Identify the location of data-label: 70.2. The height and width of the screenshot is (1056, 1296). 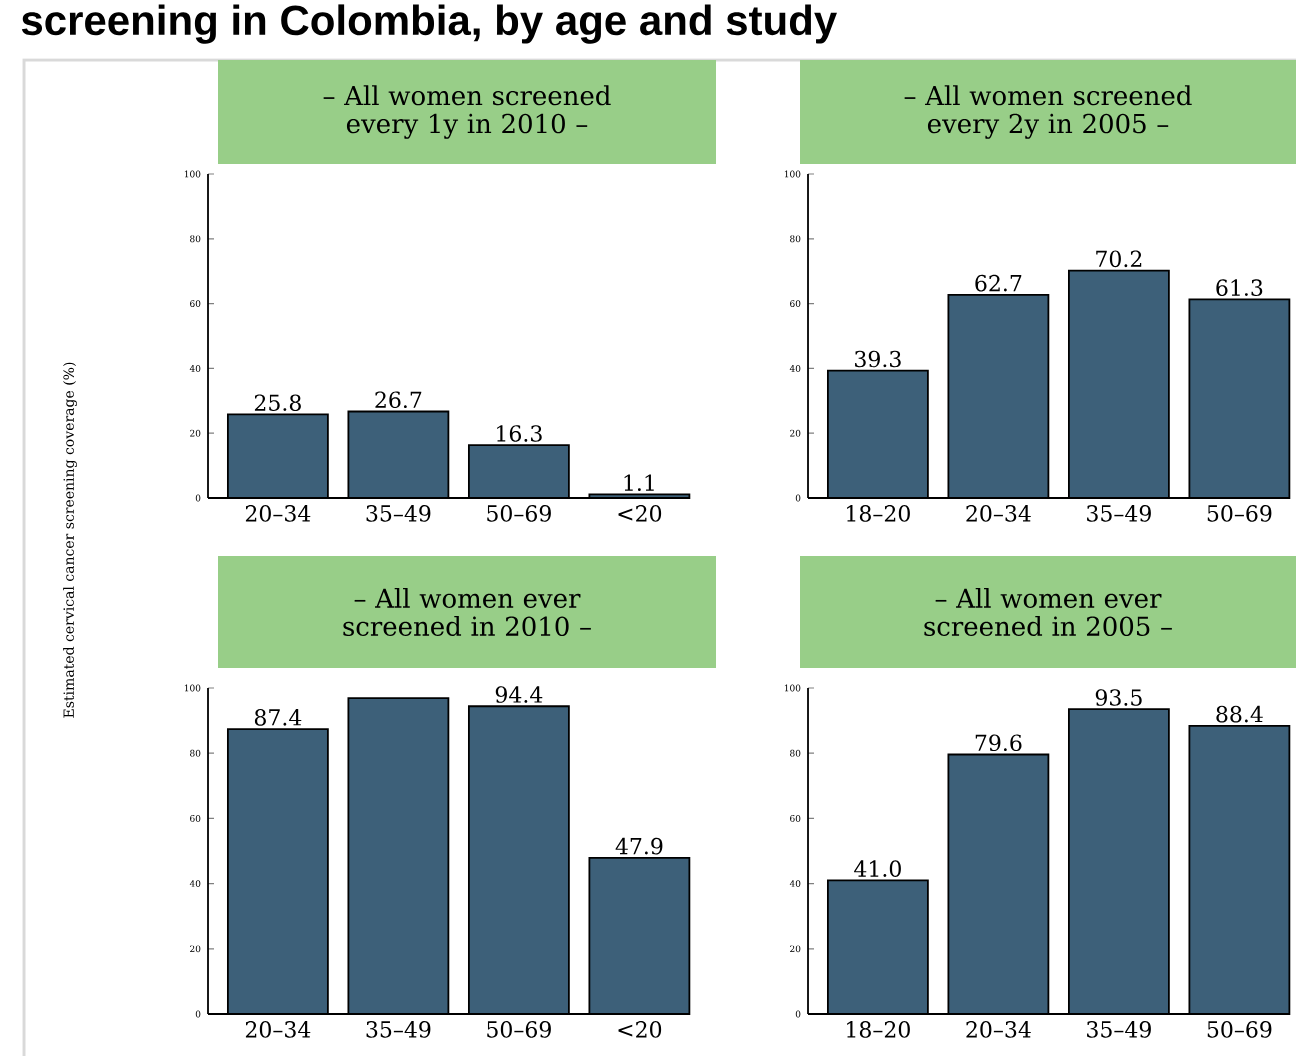
(1119, 259).